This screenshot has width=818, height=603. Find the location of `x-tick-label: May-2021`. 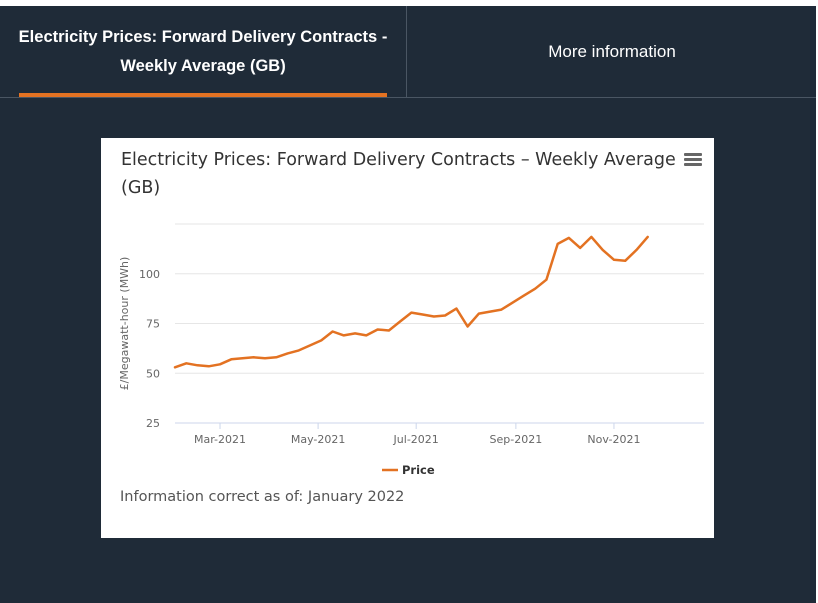

x-tick-label: May-2021 is located at coordinates (318, 439).